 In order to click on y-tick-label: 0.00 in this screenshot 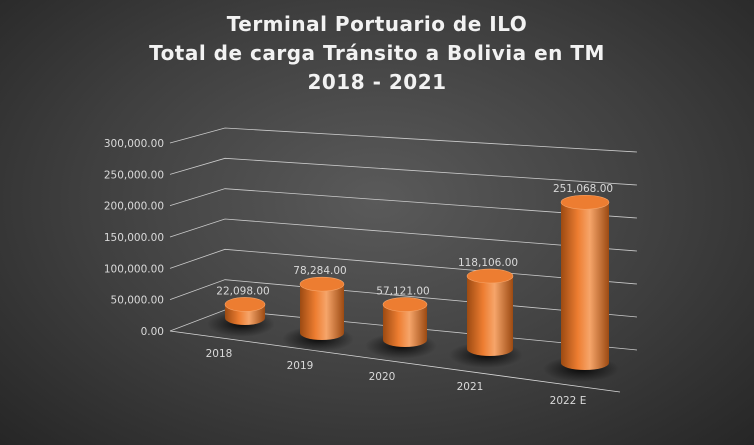, I will do `click(152, 332)`.